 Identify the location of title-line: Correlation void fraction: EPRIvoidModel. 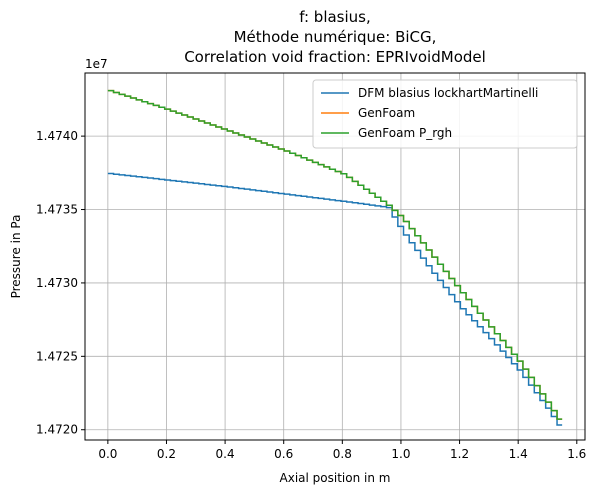
(335, 57).